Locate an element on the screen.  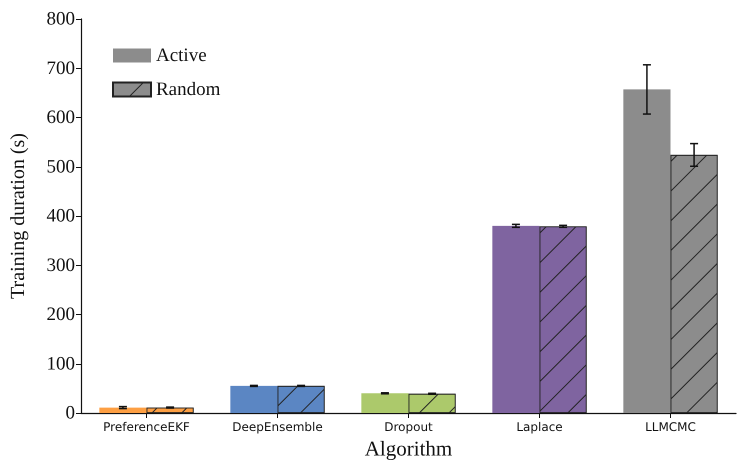
y-tick-label: 600 is located at coordinates (60, 117).